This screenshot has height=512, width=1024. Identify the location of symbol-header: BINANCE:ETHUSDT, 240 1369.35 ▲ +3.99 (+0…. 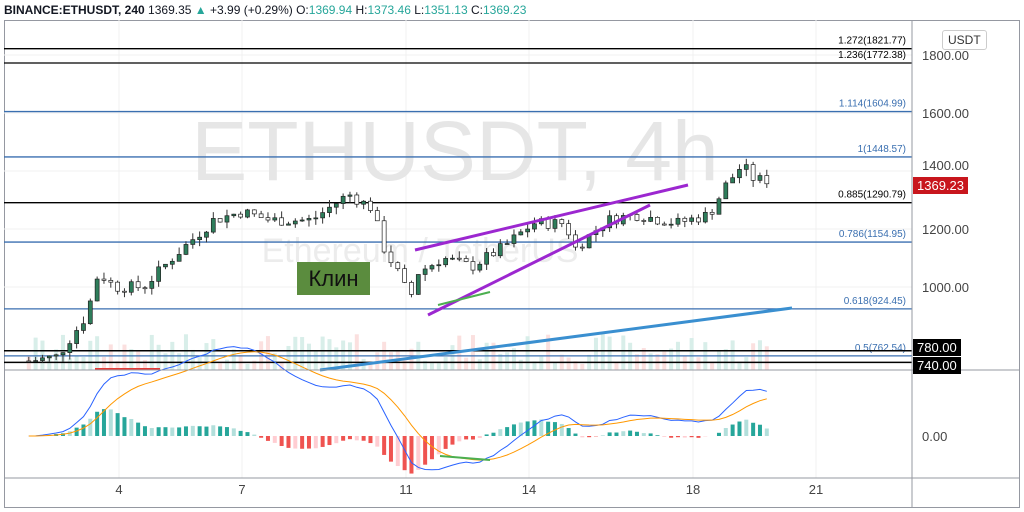
(265, 10).